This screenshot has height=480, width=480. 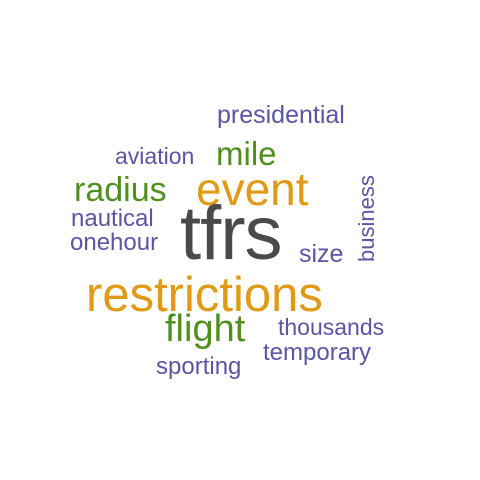 What do you see at coordinates (204, 295) in the screenshot?
I see `word-restrictions: restrictions` at bounding box center [204, 295].